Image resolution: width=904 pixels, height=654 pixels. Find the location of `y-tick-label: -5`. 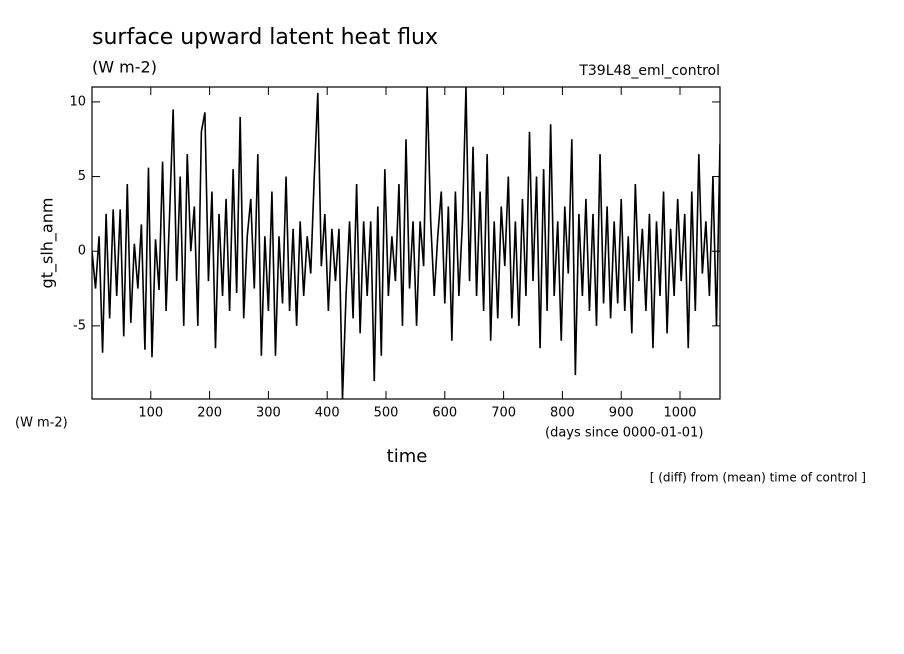

y-tick-label: -5 is located at coordinates (79, 325).